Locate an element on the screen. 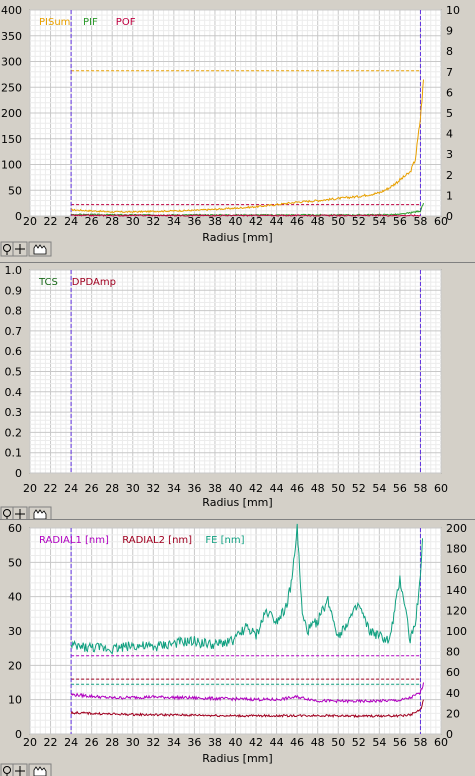 The height and width of the screenshot is (776, 475). legend-entry: PISum is located at coordinates (54, 22).